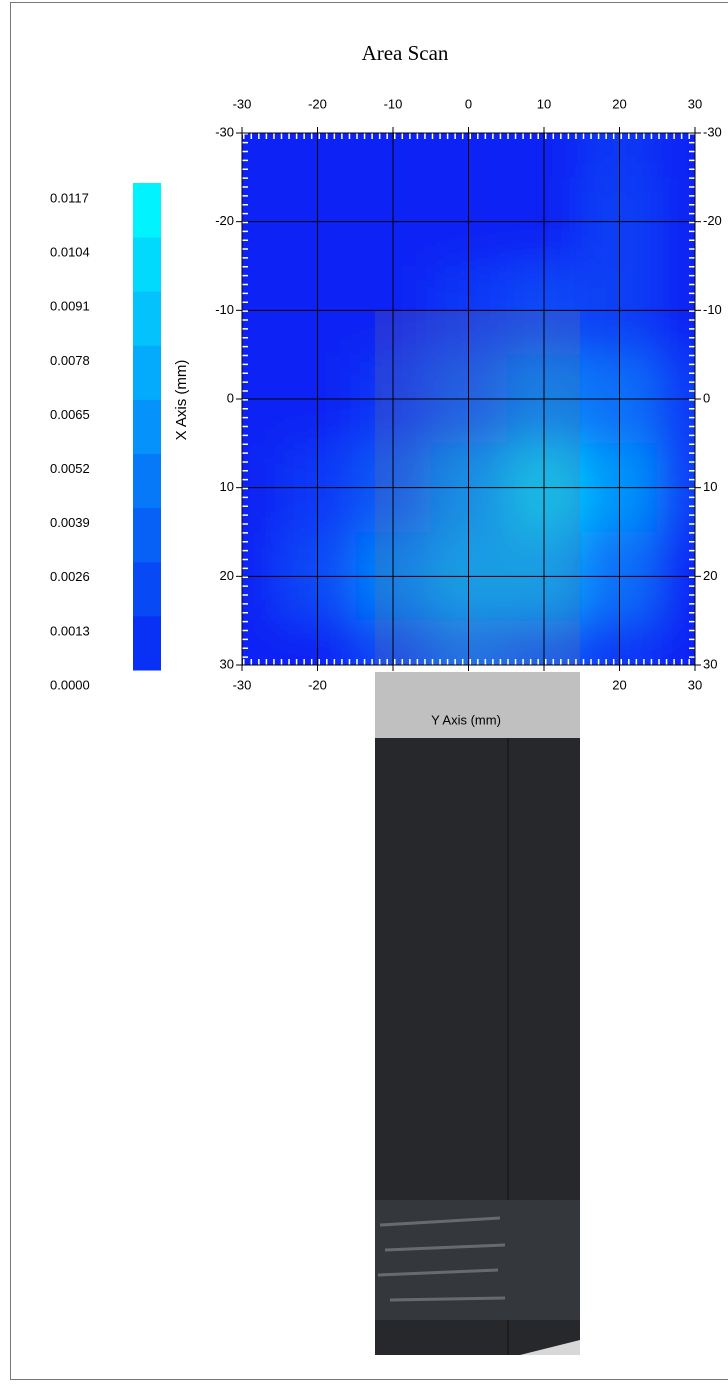 The image size is (728, 1391). I want to click on colorbar-label: 0.0013, so click(70, 630).